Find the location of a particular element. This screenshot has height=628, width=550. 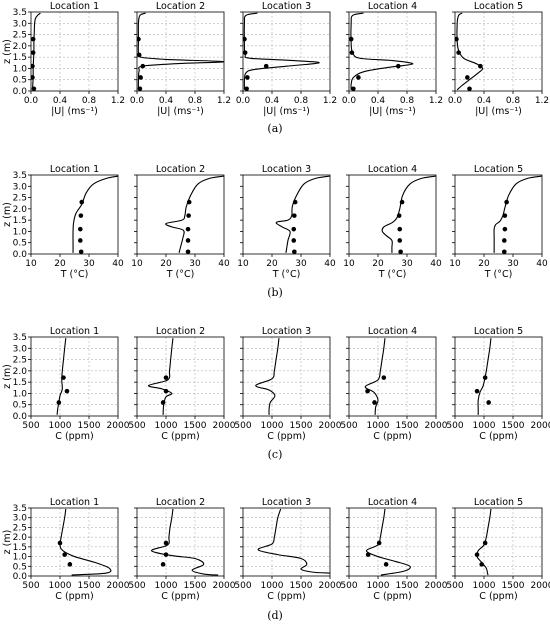

x-axis-label: |U| (ms⁻¹) is located at coordinates (392, 111).